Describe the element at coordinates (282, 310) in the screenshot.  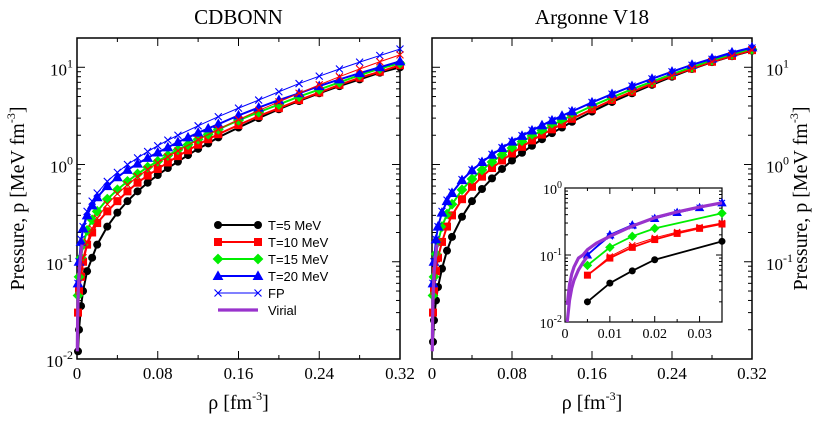
I see `legend-label: Virial` at that location.